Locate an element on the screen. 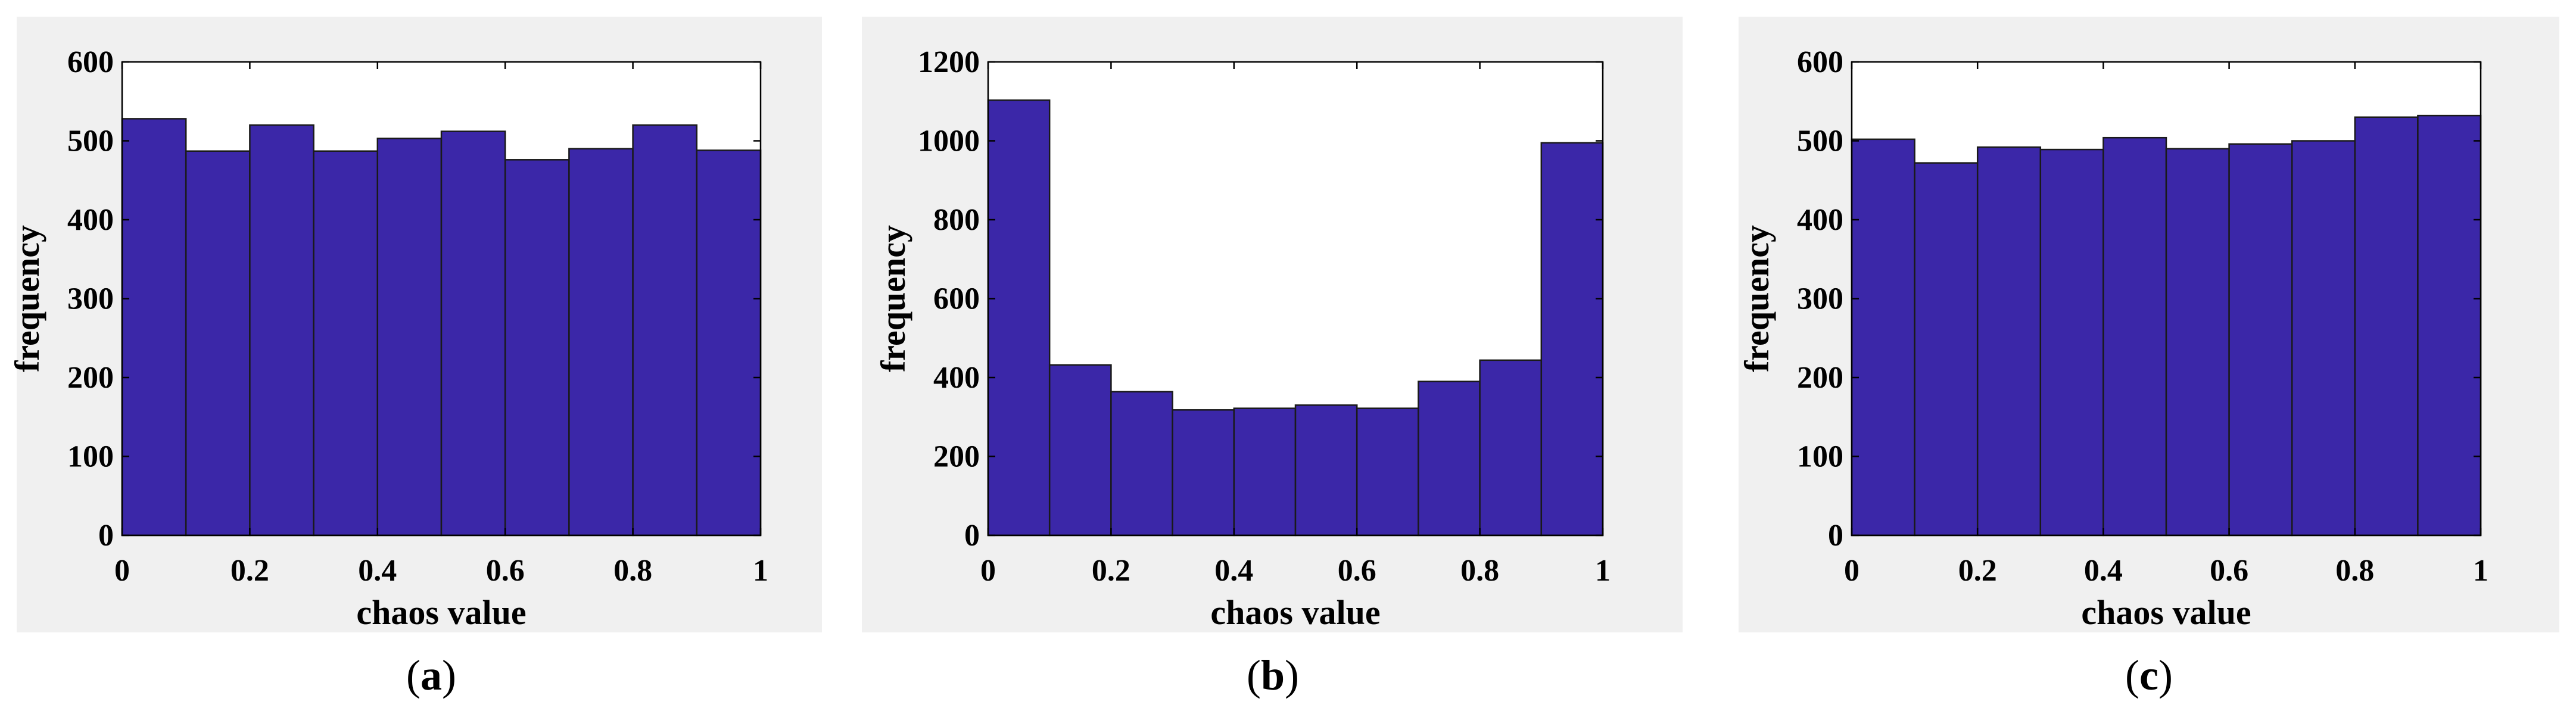 The image size is (2576, 711). subfigure-caption: (c) is located at coordinates (2149, 675).